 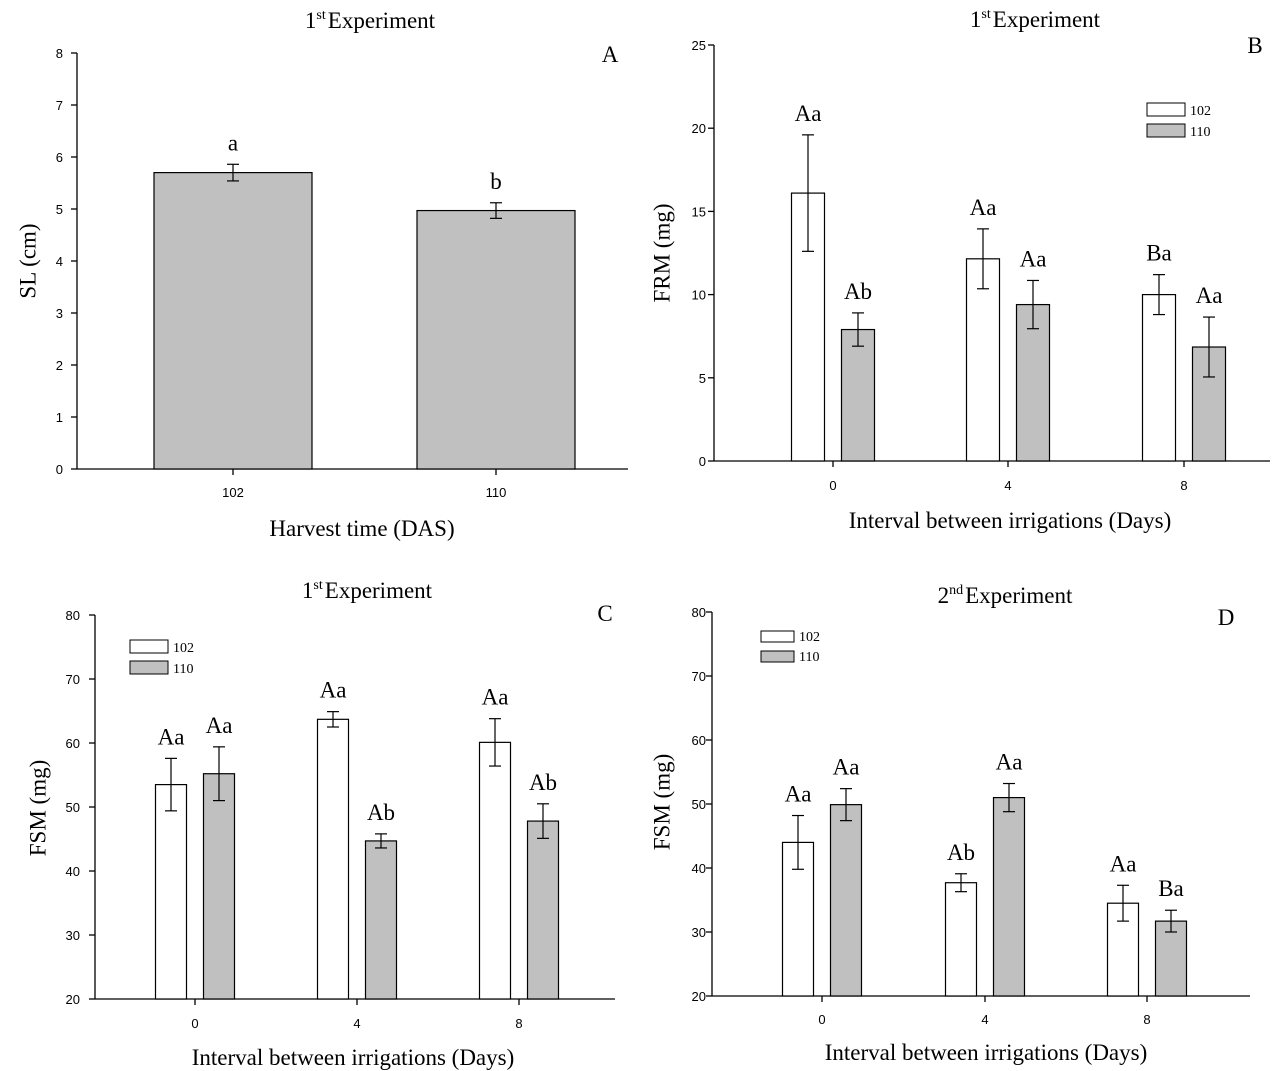 I want to click on panel-letter: B, so click(x=1254, y=45).